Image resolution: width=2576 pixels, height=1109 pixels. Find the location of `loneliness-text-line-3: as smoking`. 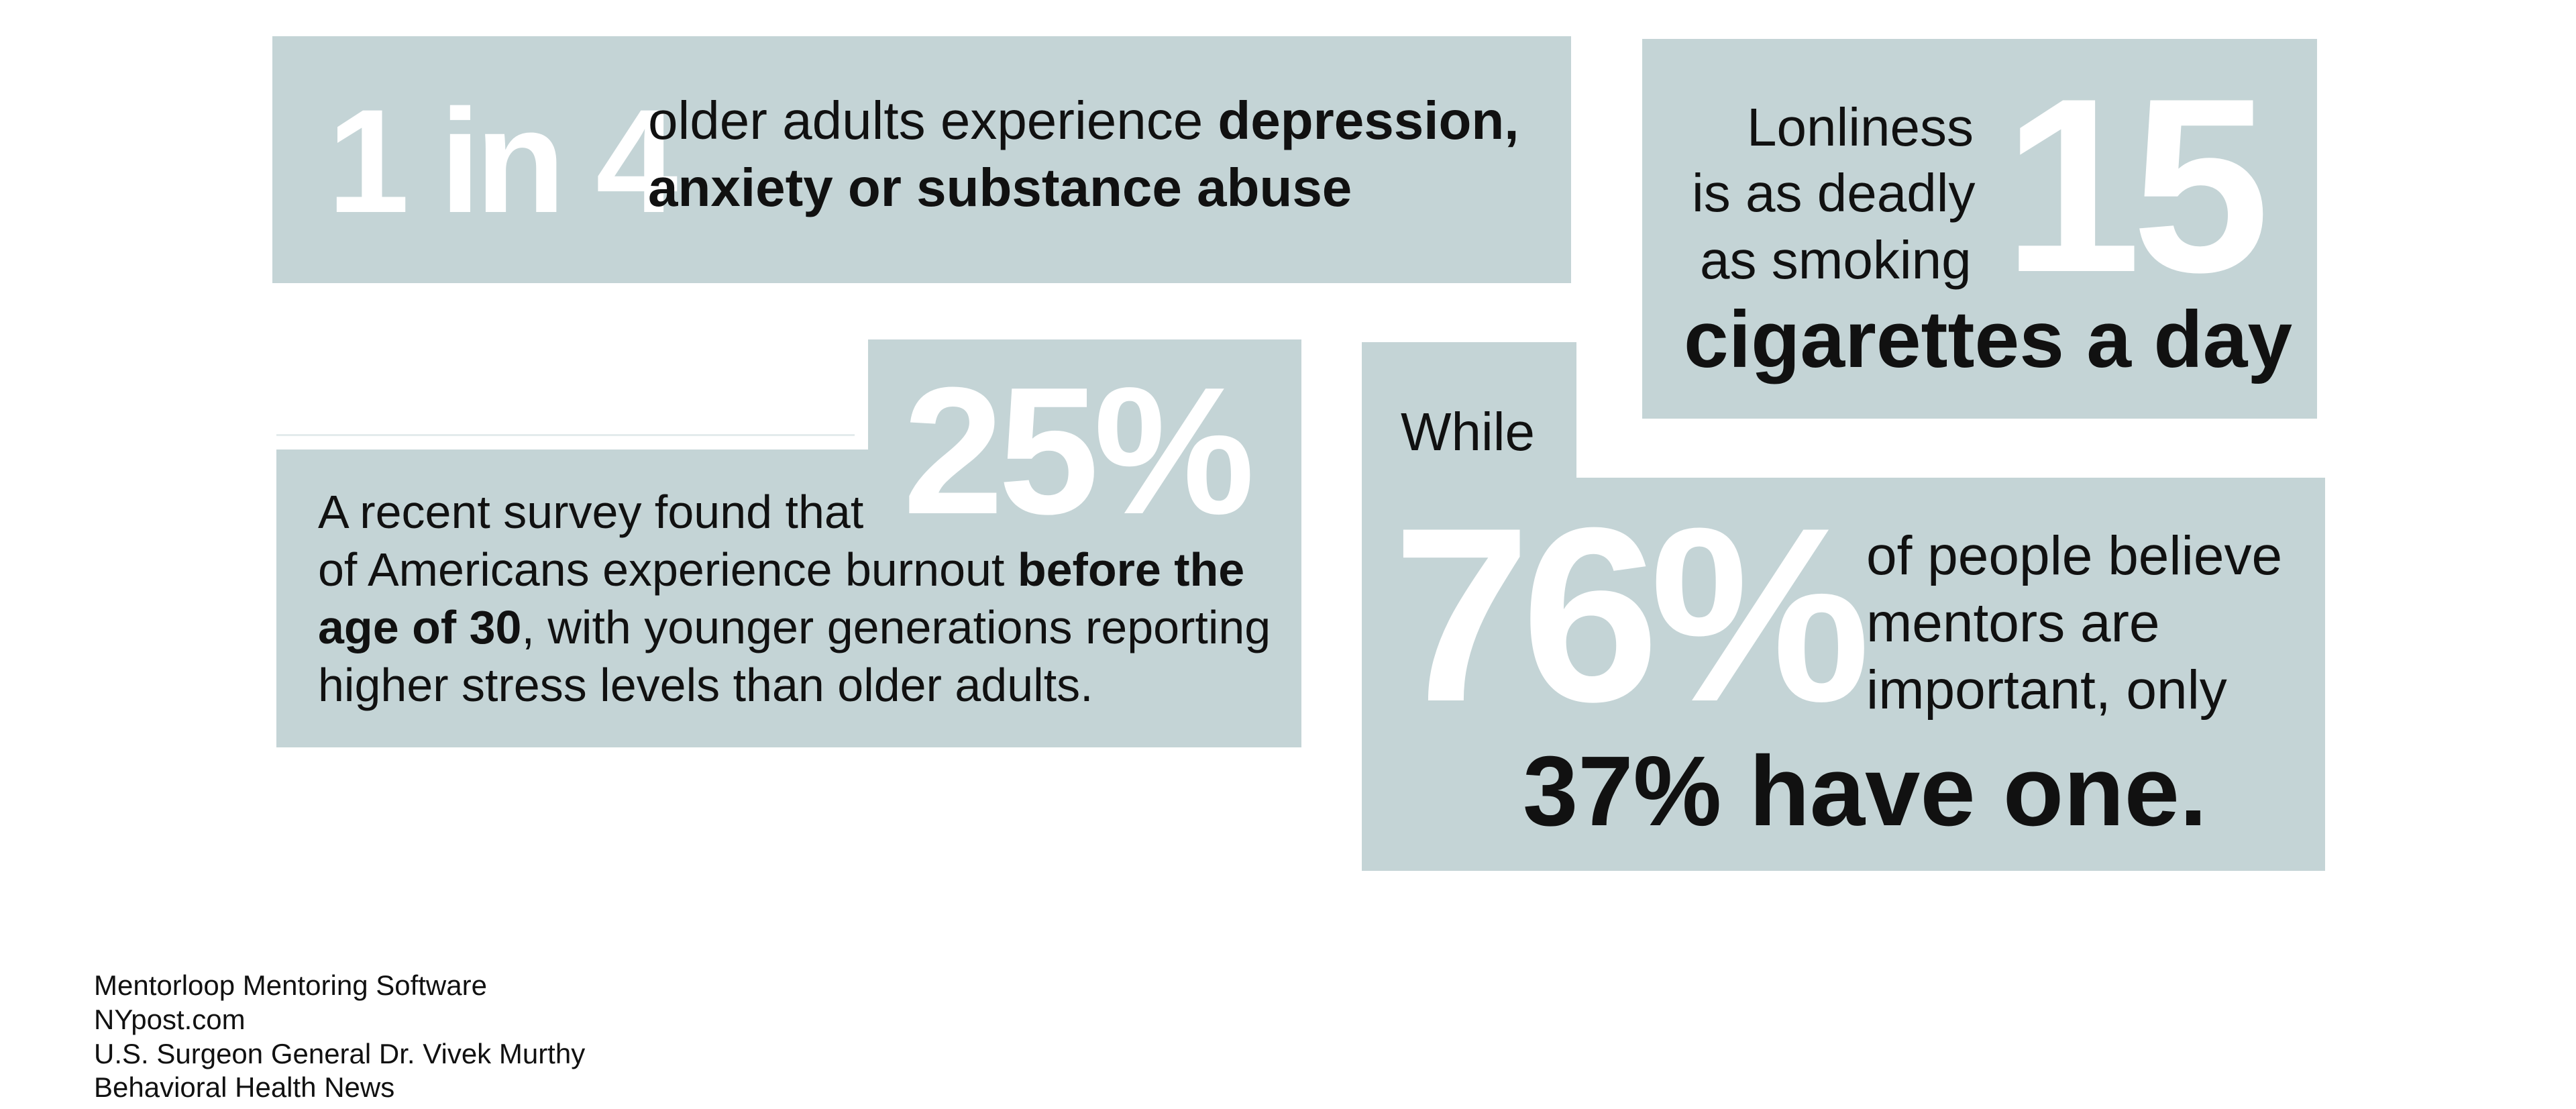

loneliness-text-line-3: as smoking is located at coordinates (1836, 260).